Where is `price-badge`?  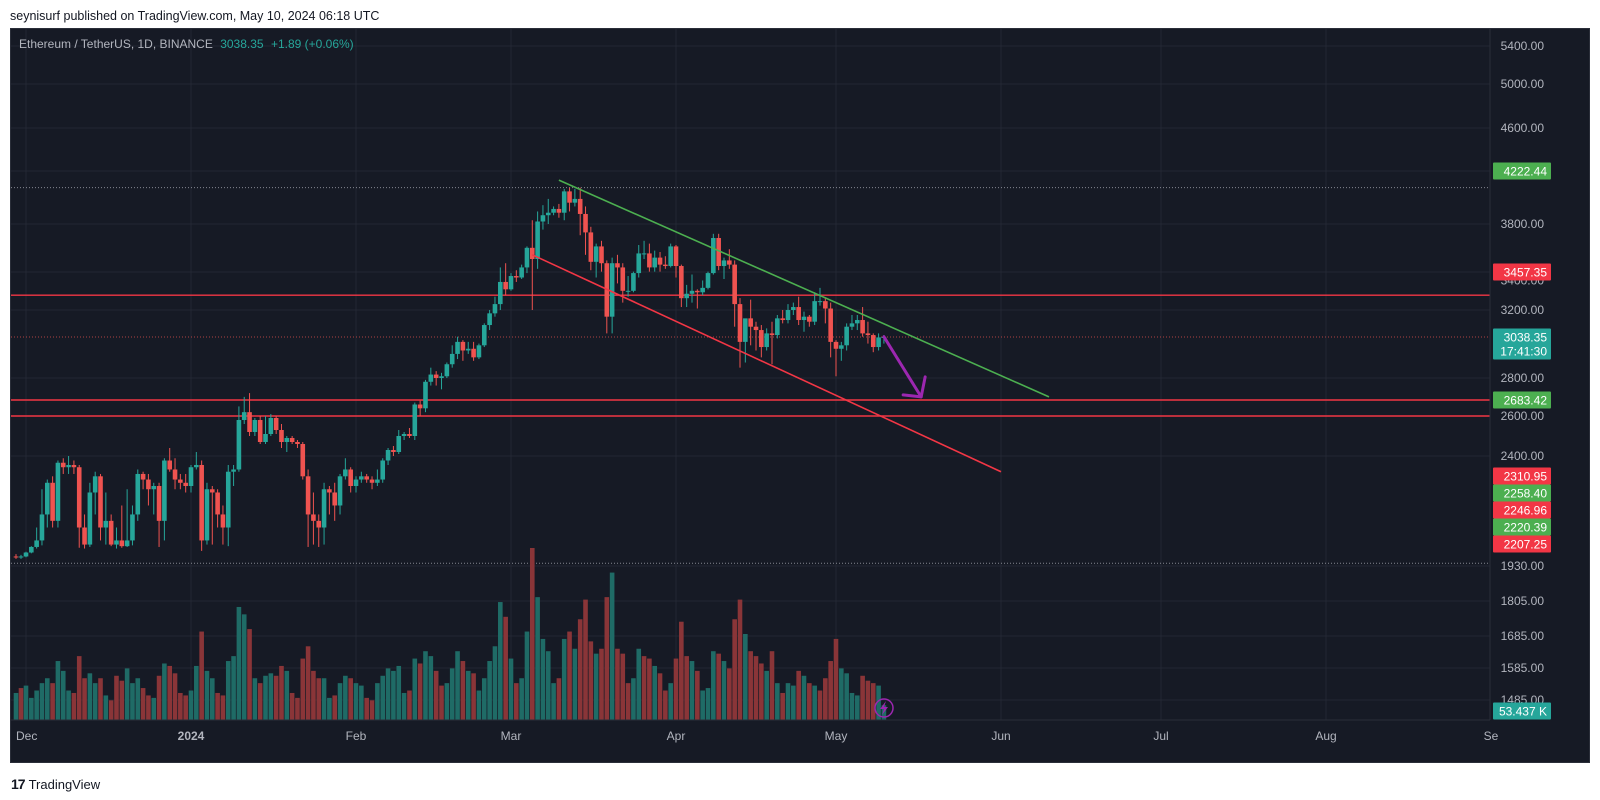
price-badge is located at coordinates (1522, 400).